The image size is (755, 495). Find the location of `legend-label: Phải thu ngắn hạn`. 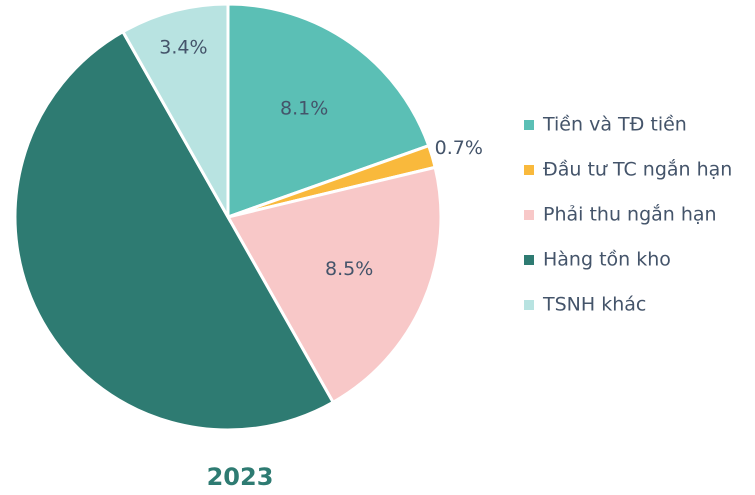

legend-label: Phải thu ngắn hạn is located at coordinates (630, 214).